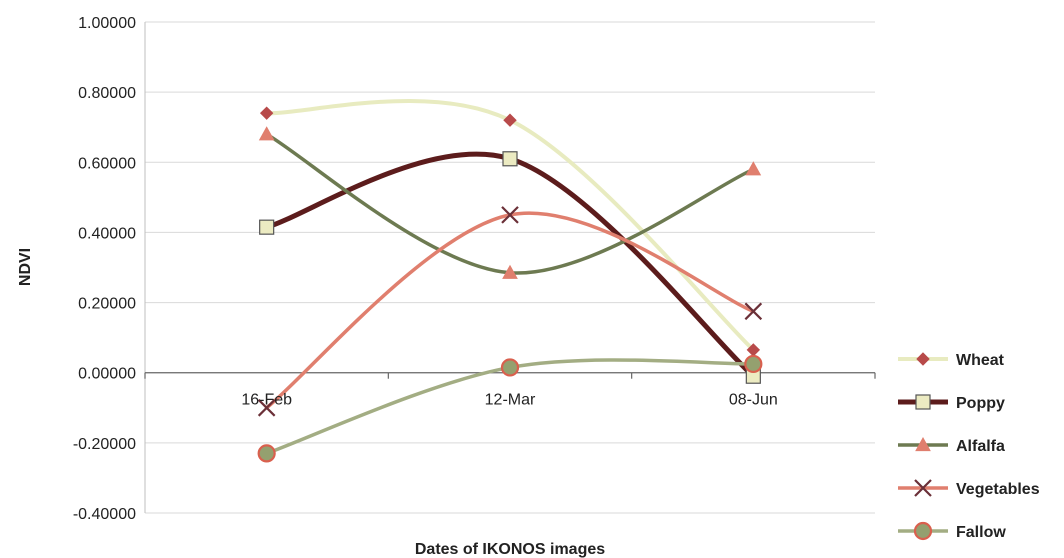 The height and width of the screenshot is (558, 1064). Describe the element at coordinates (923, 531) in the screenshot. I see `legend-marker-fallow` at that location.